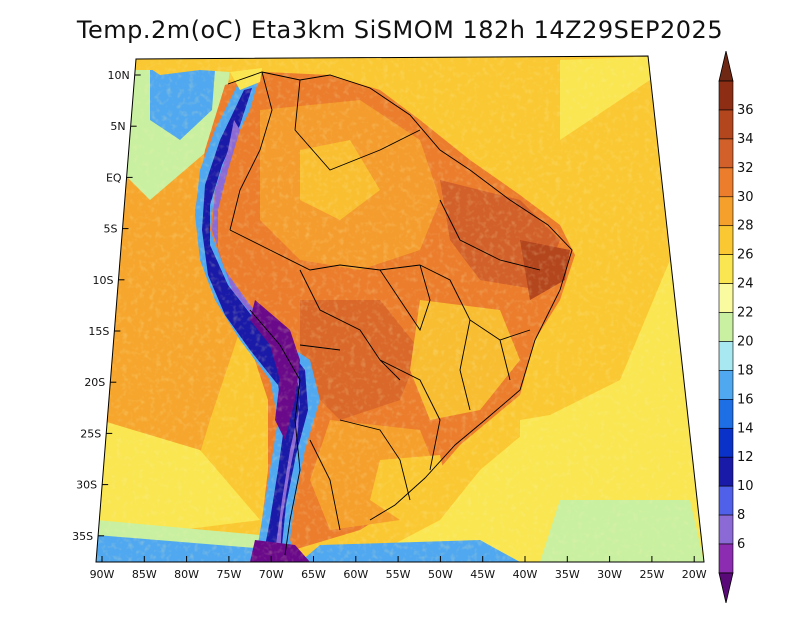 This screenshot has height=618, width=800. I want to click on colorbar-label: 28, so click(745, 226).